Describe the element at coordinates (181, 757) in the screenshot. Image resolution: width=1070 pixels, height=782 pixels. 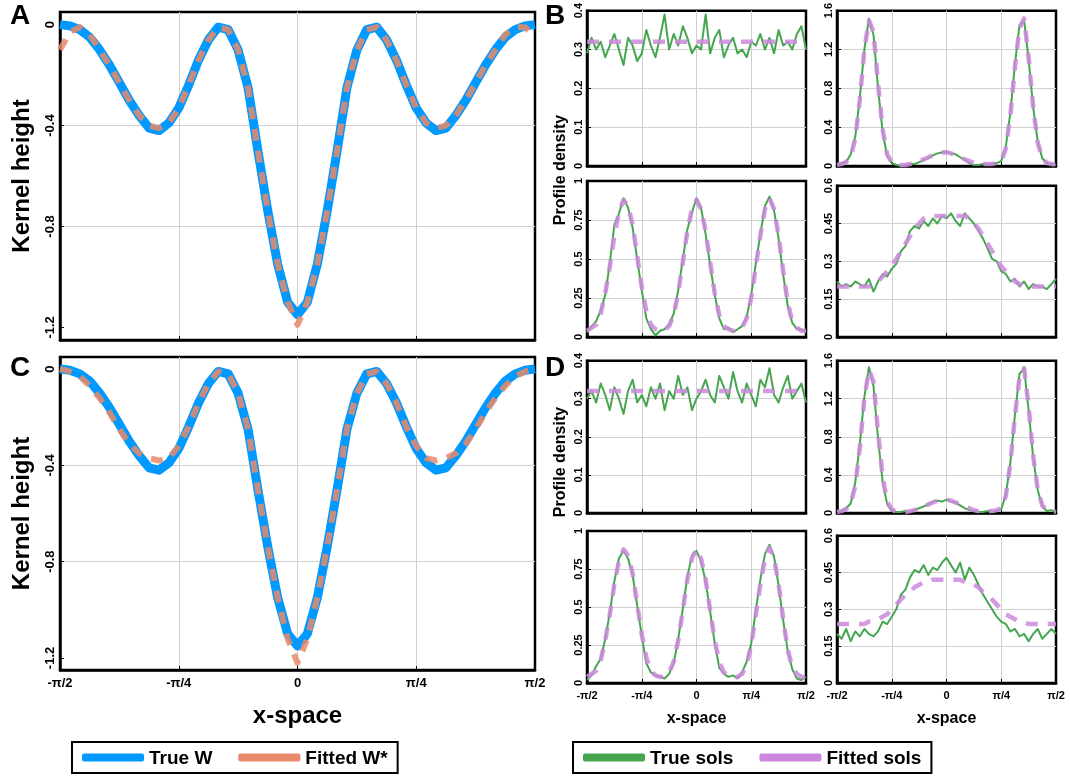
I see `legend-label: True W` at that location.